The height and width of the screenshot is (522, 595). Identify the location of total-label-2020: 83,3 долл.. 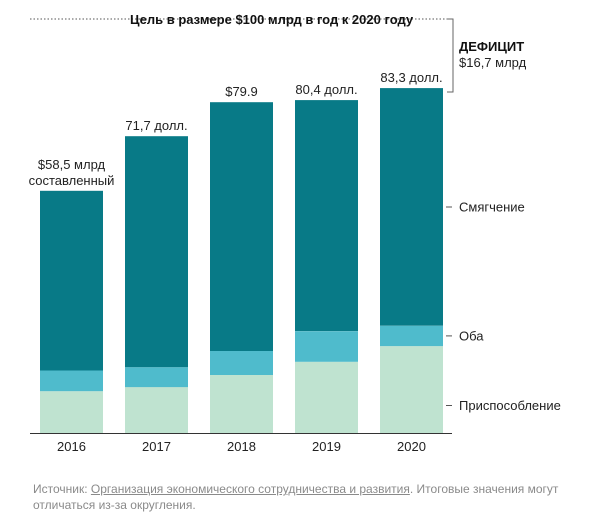
(411, 77).